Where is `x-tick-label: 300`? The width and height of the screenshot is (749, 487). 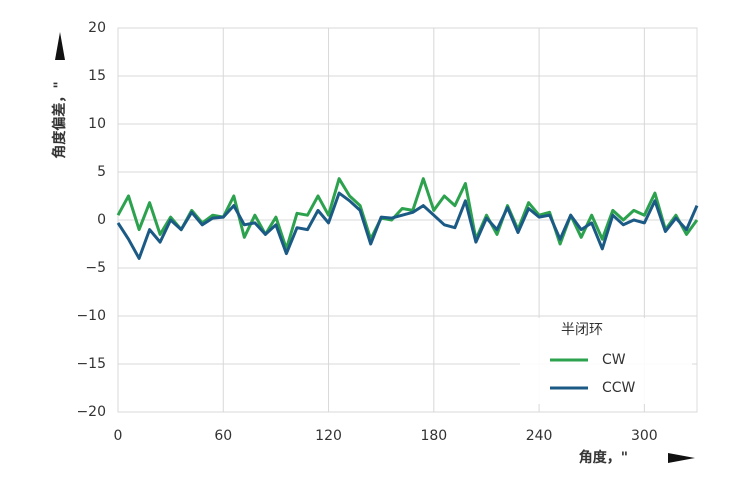
x-tick-label: 300 is located at coordinates (644, 436).